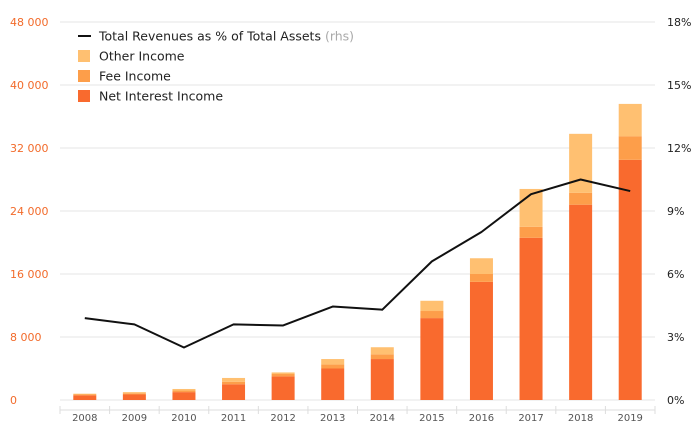 This screenshot has width=700, height=433. Describe the element at coordinates (530, 418) in the screenshot. I see `x-tick-label: 2017` at that location.